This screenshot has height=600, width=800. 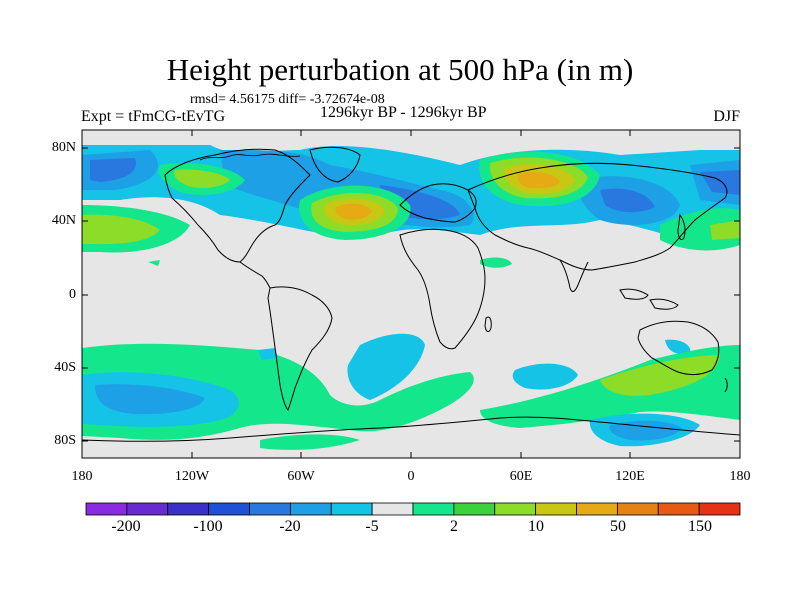 What do you see at coordinates (521, 476) in the screenshot?
I see `lon-label-60e: 60E` at bounding box center [521, 476].